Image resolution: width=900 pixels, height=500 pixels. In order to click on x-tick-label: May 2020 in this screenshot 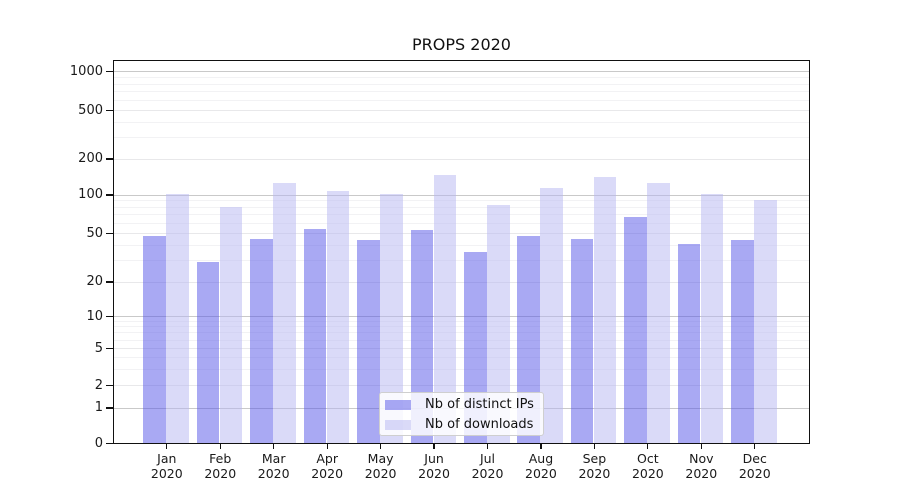, I will do `click(381, 466)`.